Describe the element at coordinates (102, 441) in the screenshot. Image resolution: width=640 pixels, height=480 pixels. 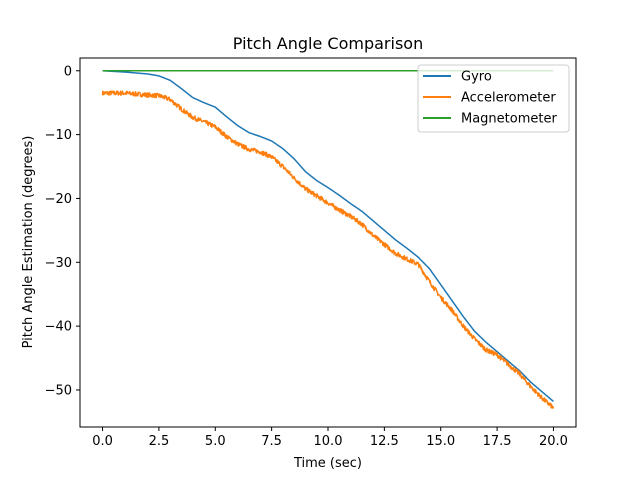
I see `x-tick-label: 0.0` at that location.